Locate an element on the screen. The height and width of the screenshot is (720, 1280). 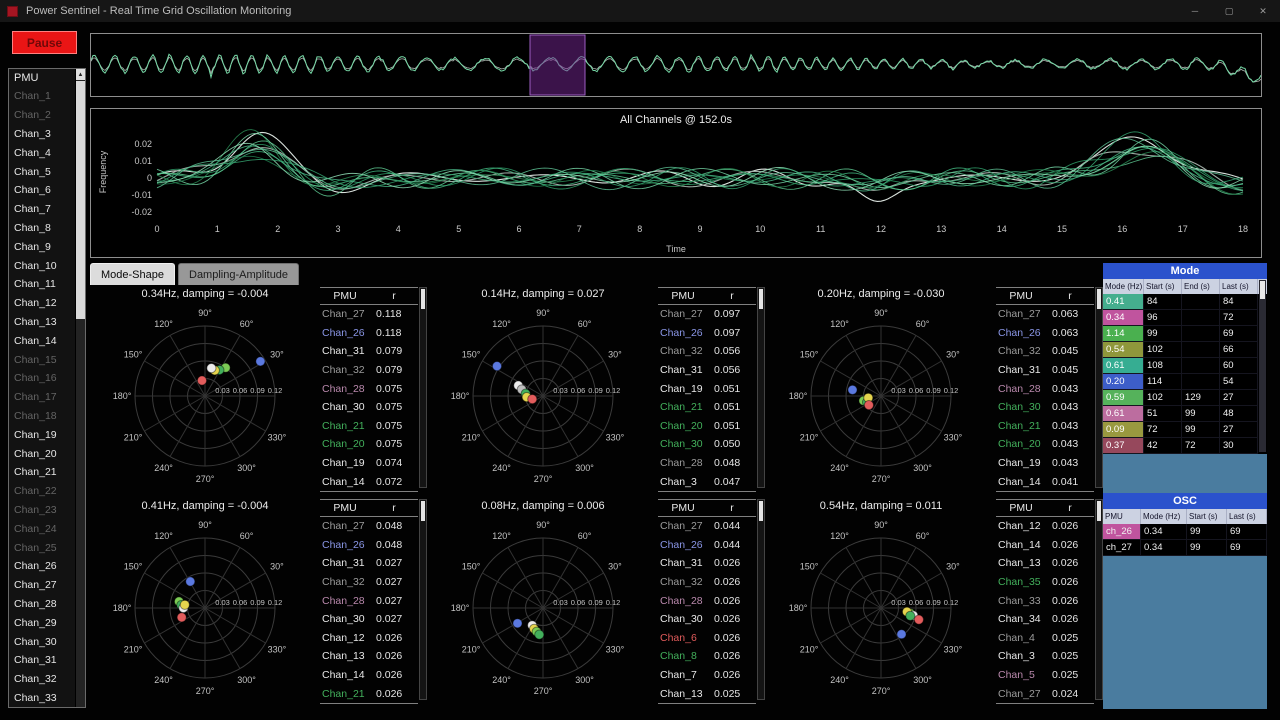
channel-item-chan_5: Chan_5 is located at coordinates (32, 171).